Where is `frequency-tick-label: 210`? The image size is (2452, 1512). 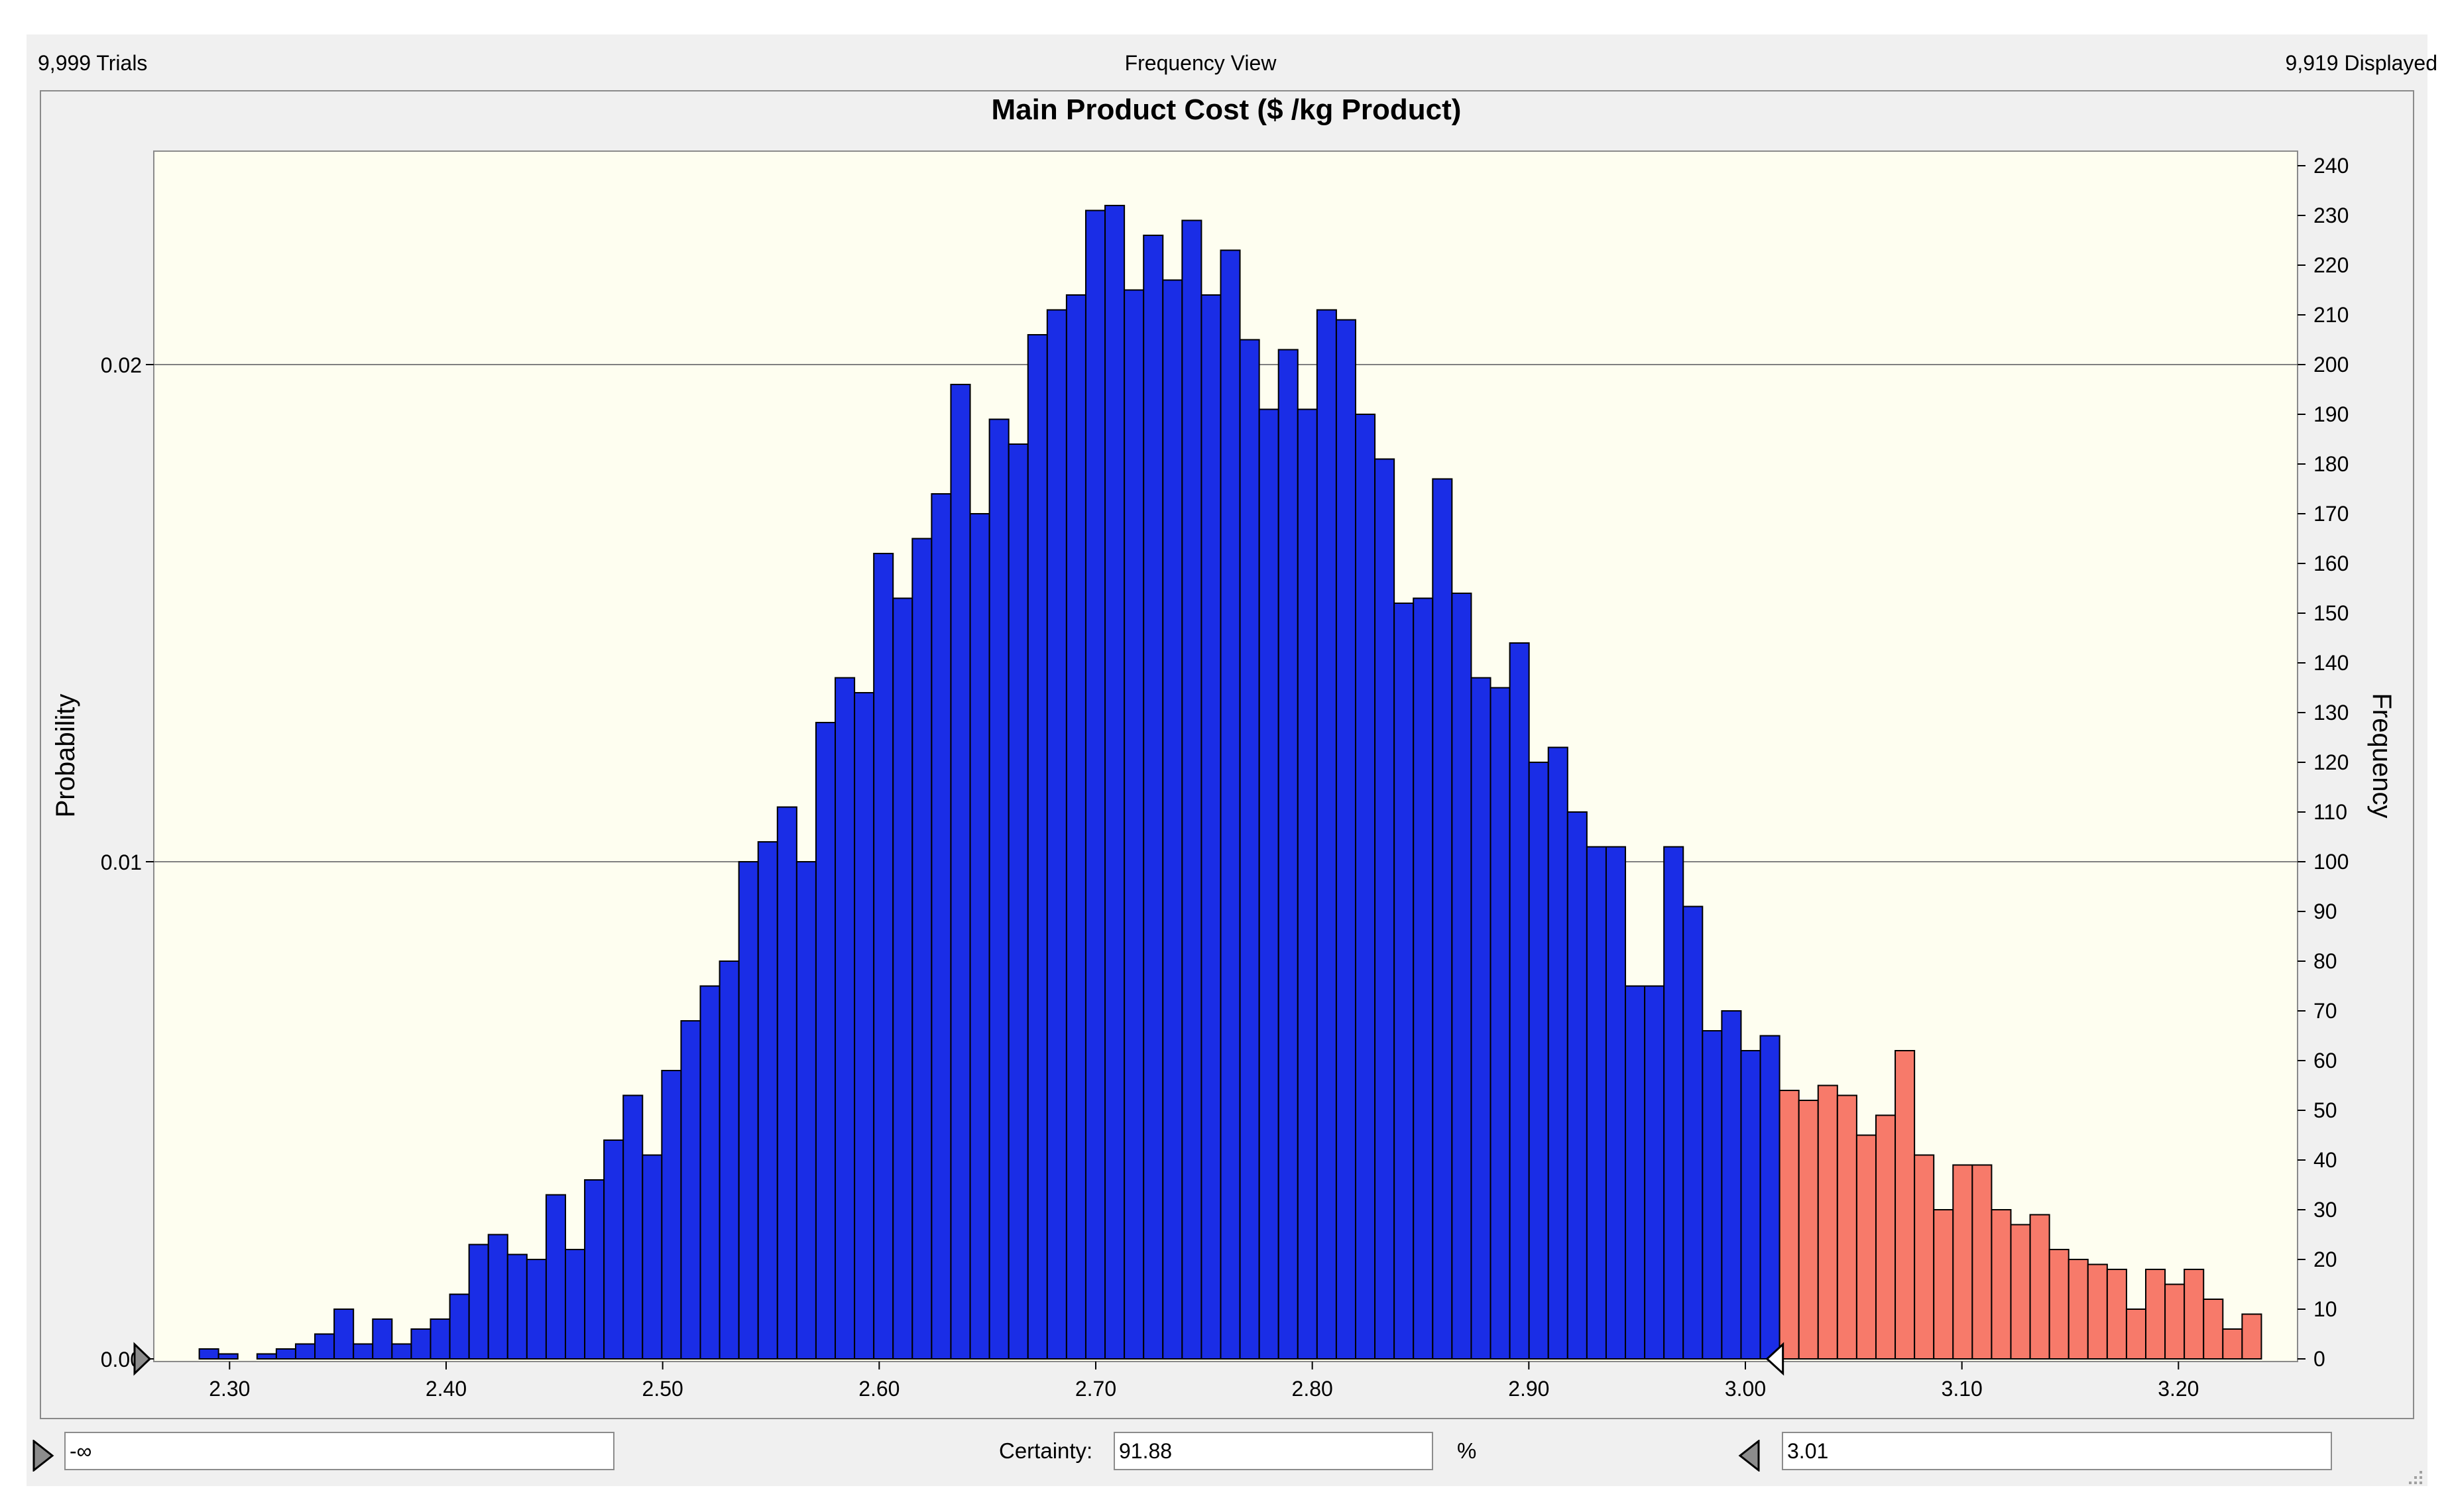
frequency-tick-label: 210 is located at coordinates (2331, 315).